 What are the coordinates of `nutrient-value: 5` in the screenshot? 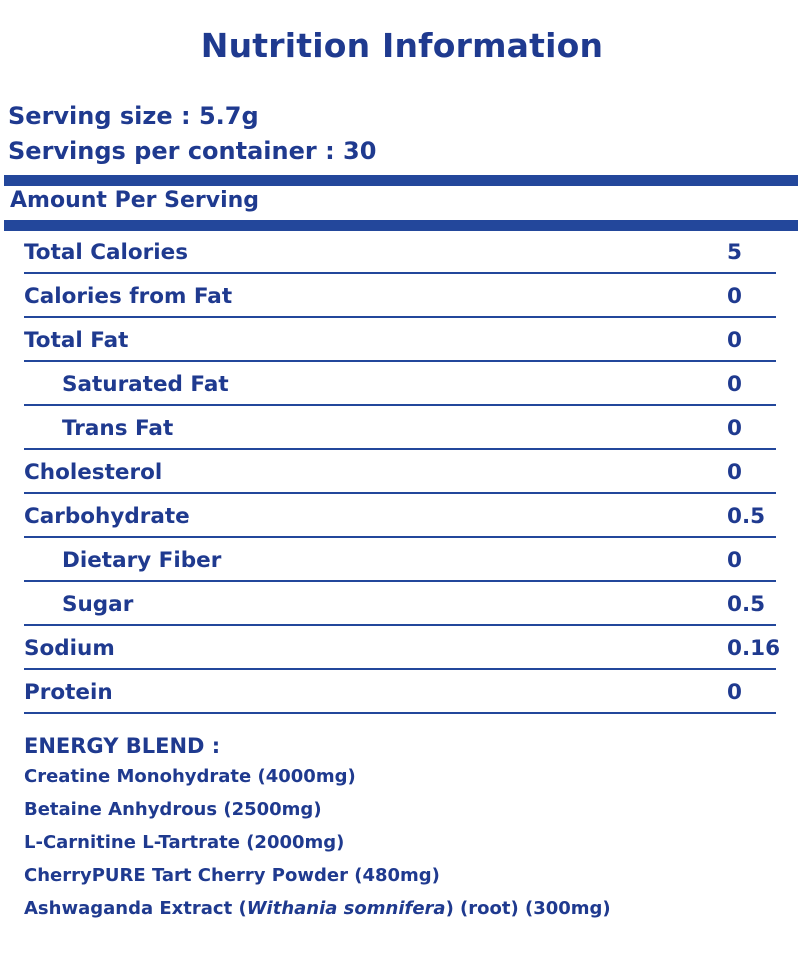 It's located at (734, 252).